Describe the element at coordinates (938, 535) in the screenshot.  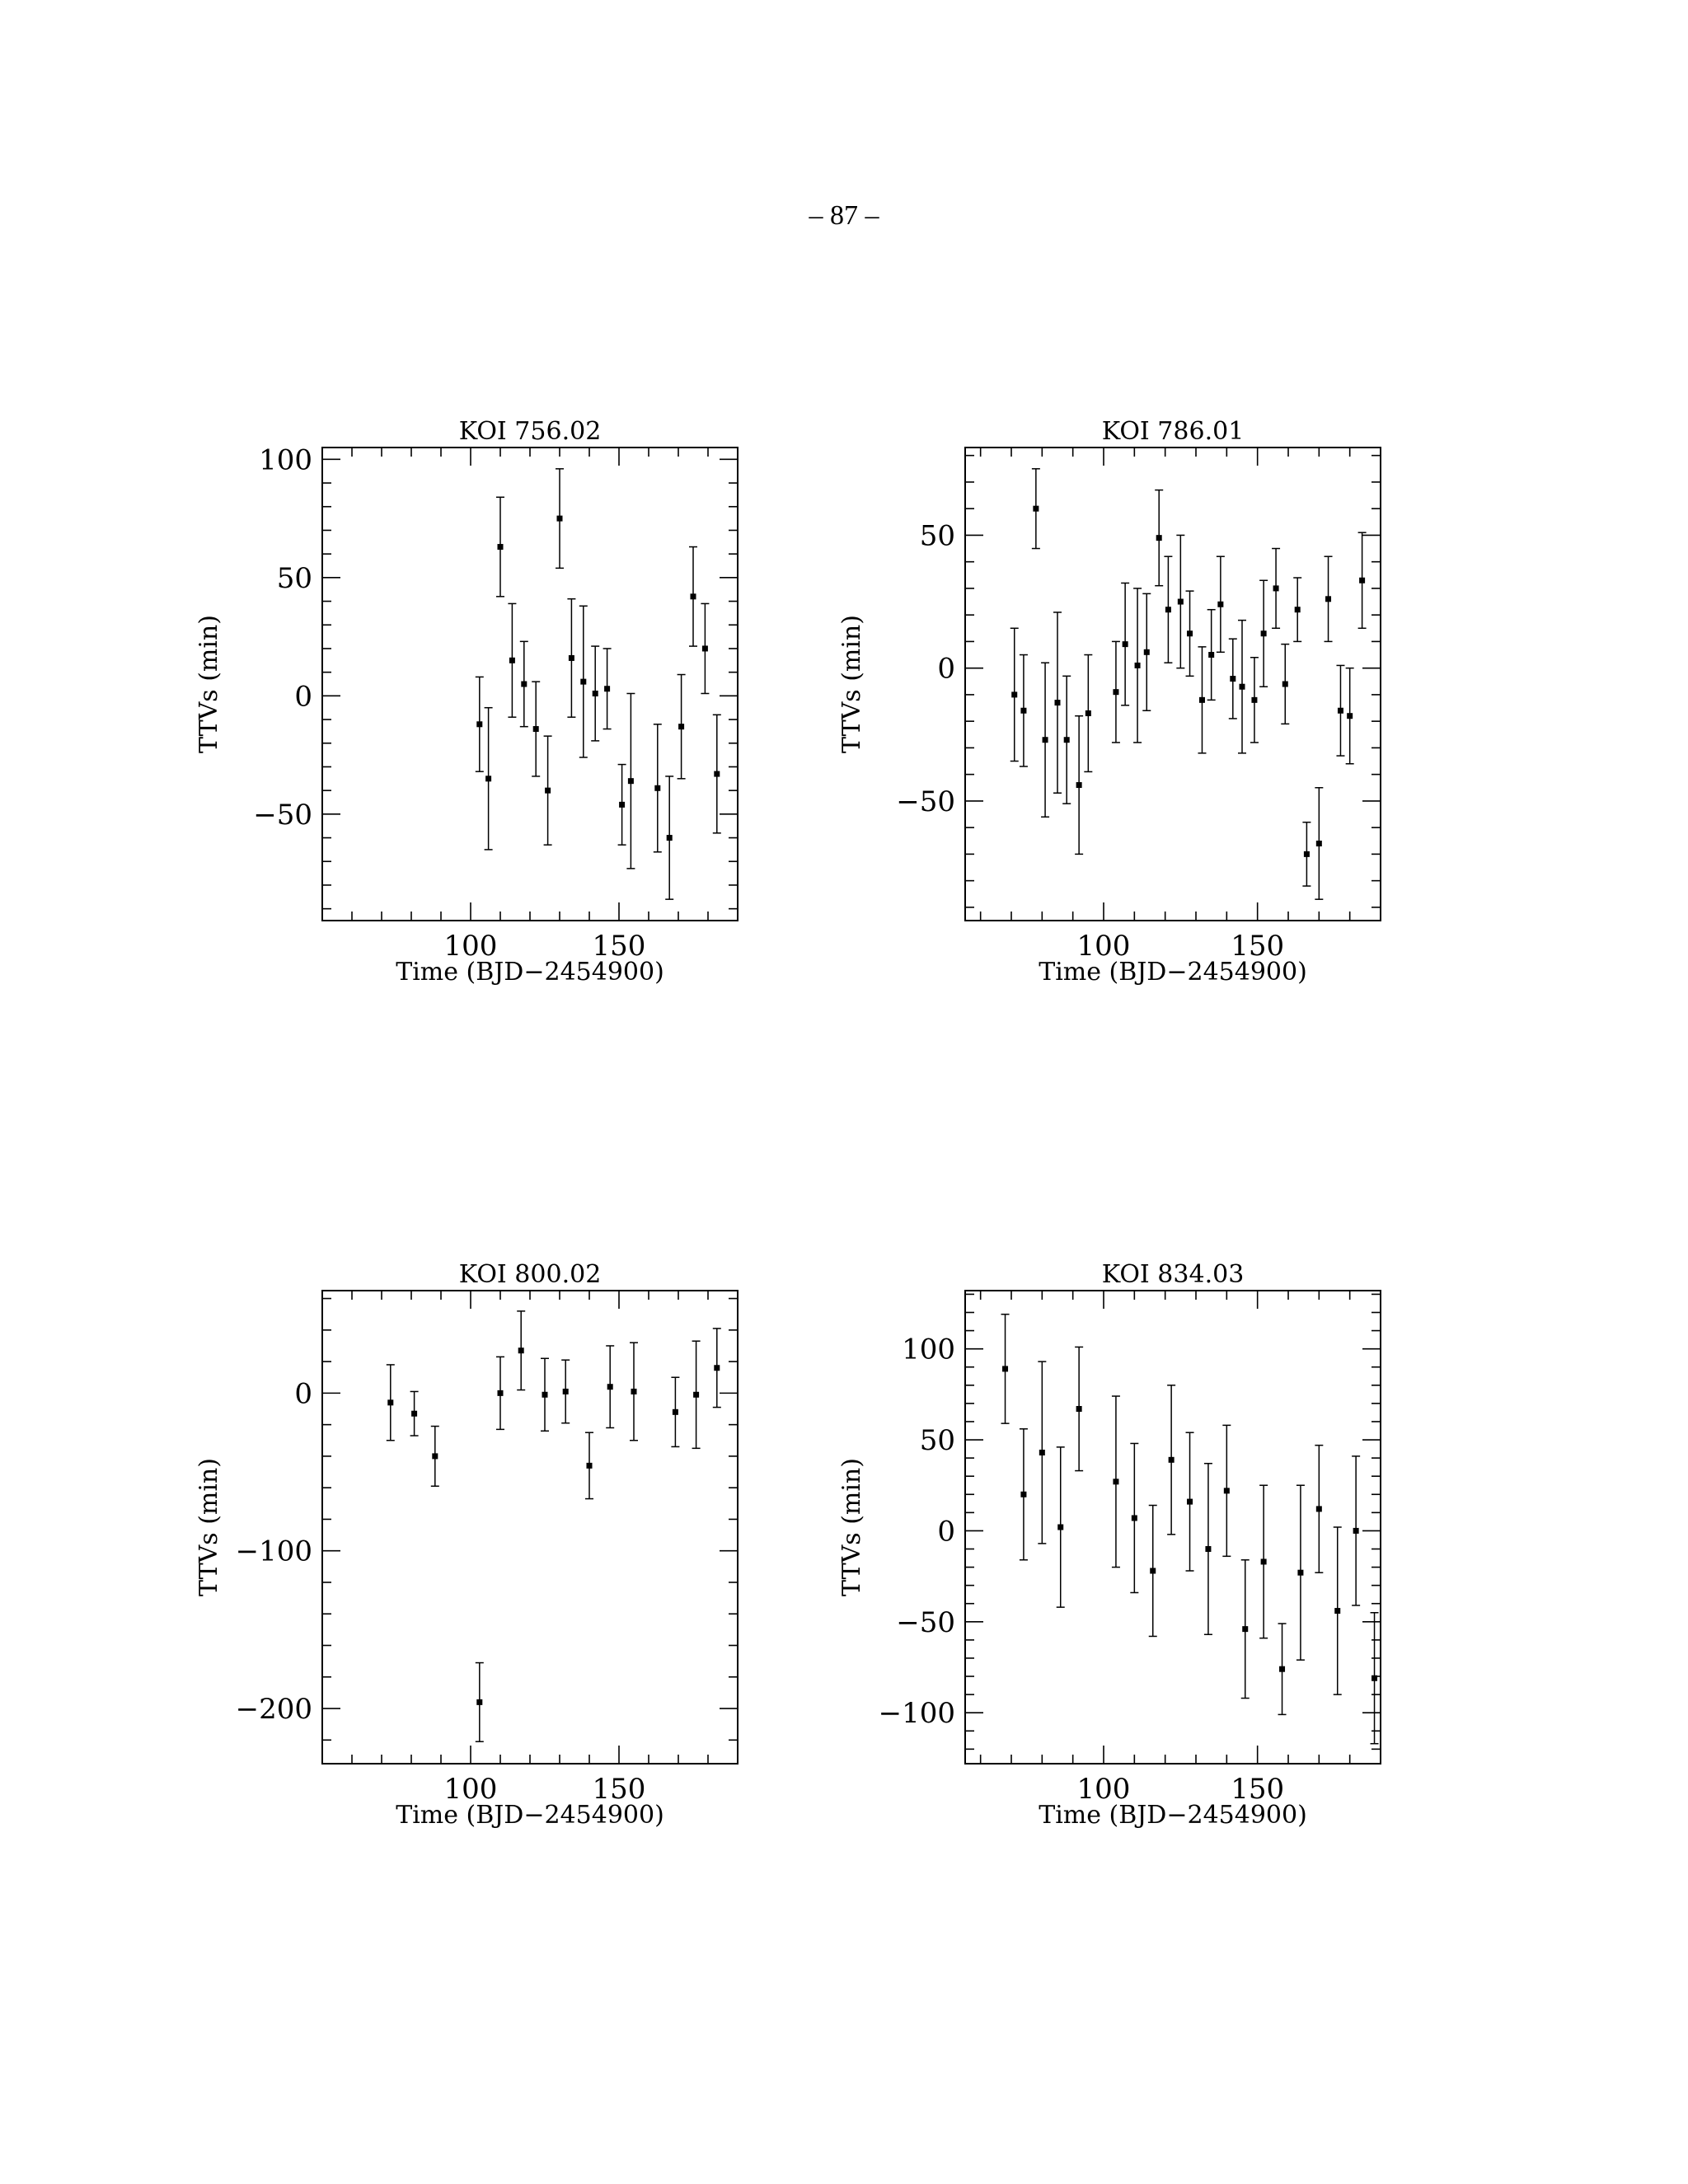
I see `y-tick-label: 50` at that location.